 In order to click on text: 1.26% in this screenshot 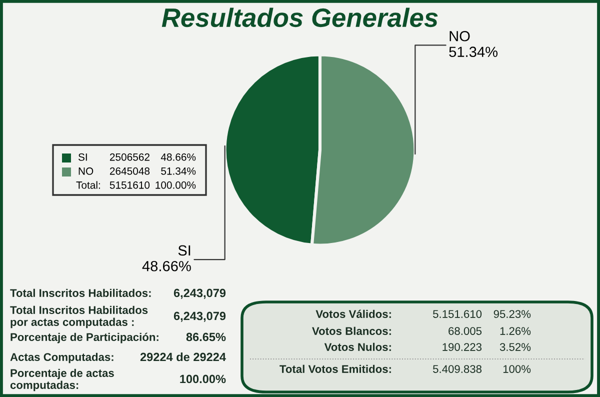, I will do `click(515, 331)`.